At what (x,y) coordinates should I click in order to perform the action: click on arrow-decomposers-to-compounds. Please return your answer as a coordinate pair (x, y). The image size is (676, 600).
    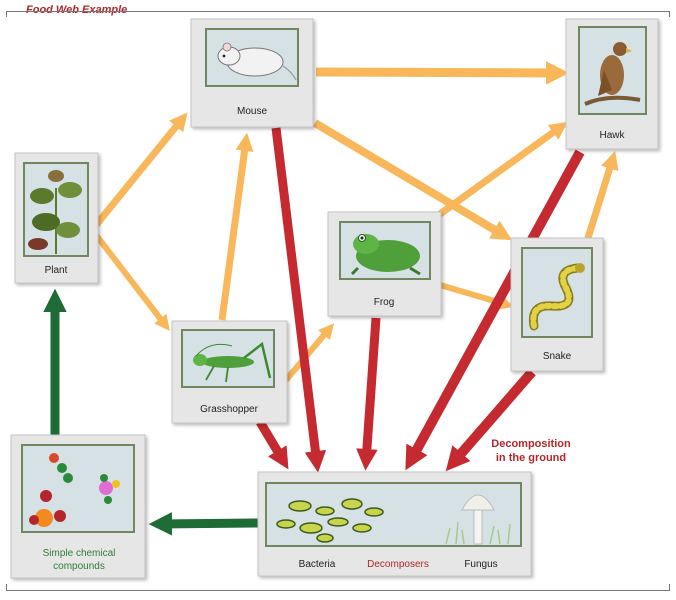
    Looking at the image, I should click on (203, 524).